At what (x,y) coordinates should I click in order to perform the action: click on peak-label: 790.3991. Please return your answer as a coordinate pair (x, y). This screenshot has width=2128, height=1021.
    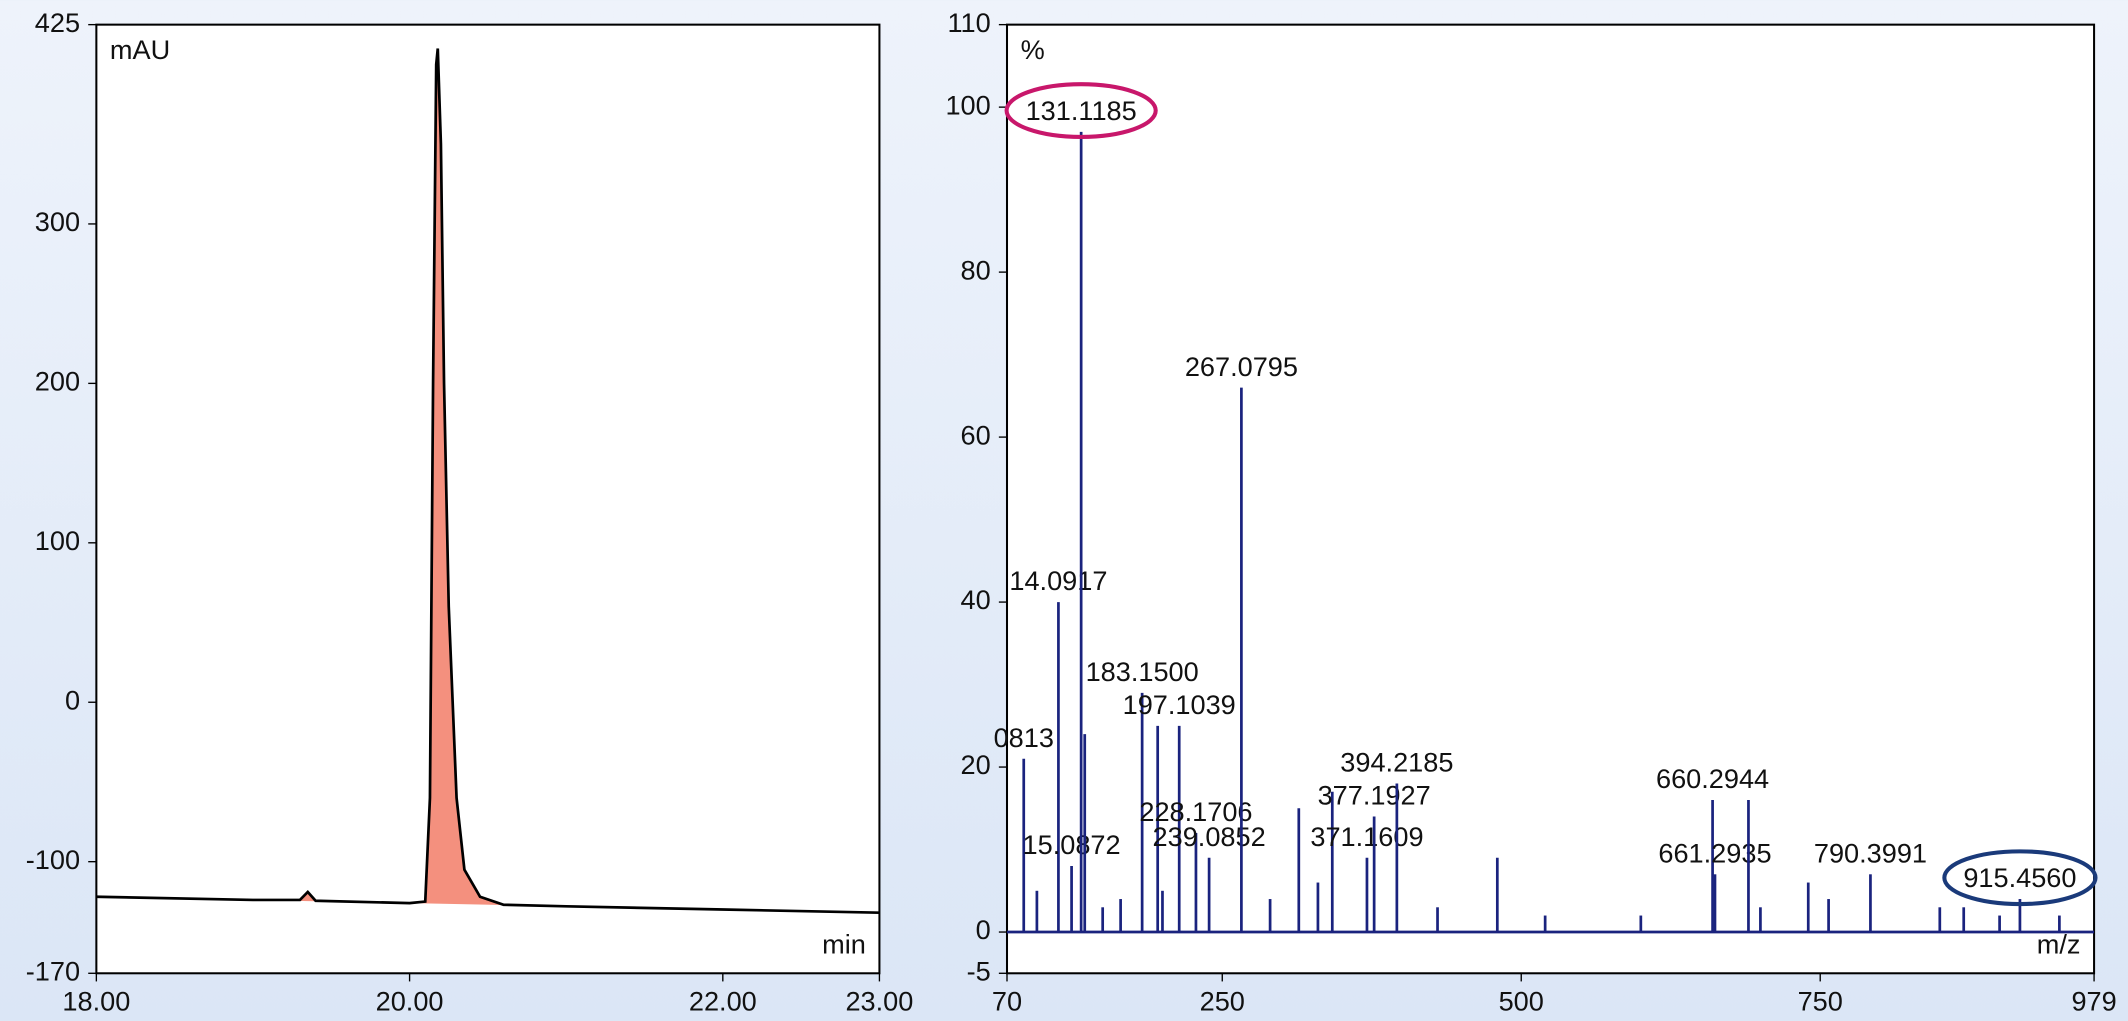
    Looking at the image, I should click on (1870, 852).